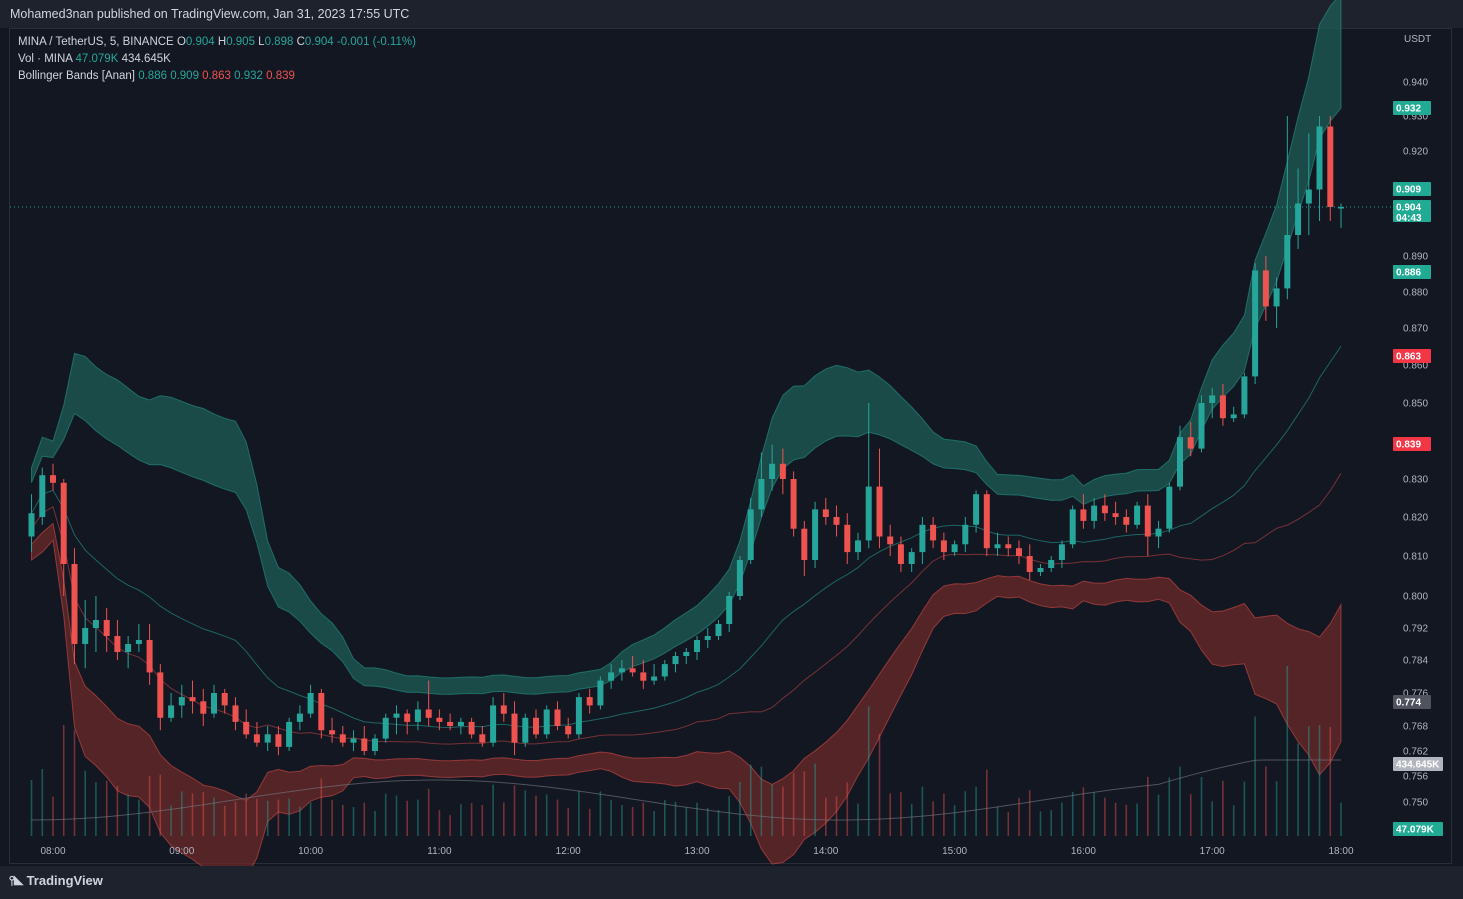 The image size is (1463, 899). I want to click on price-tag-label: 0.932, so click(1408, 109).